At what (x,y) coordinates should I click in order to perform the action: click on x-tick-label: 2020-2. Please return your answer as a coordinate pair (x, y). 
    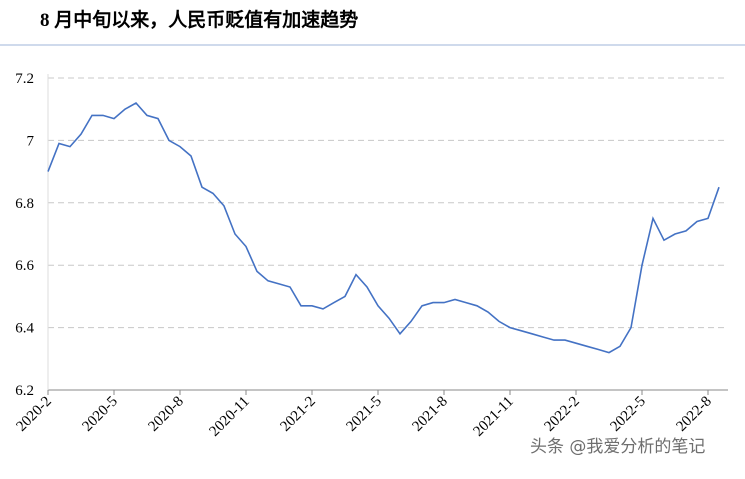
    Looking at the image, I should click on (33, 414).